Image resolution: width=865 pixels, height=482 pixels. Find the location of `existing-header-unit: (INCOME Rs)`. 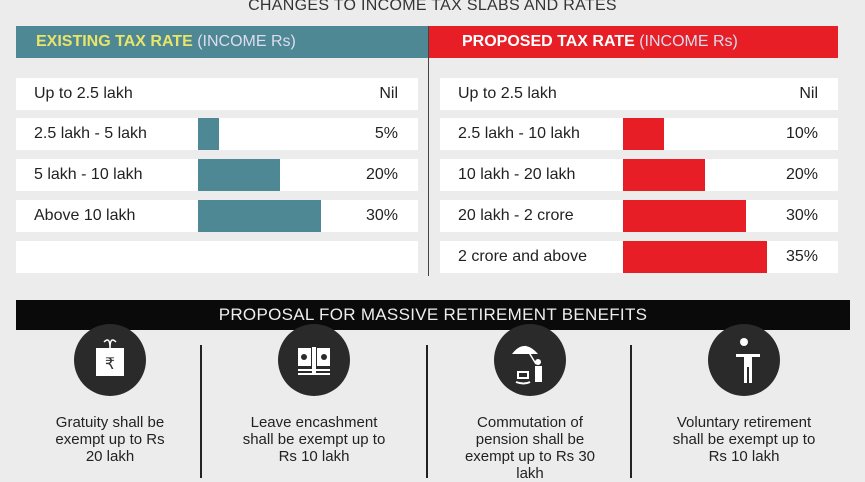

existing-header-unit: (INCOME Rs) is located at coordinates (244, 41).